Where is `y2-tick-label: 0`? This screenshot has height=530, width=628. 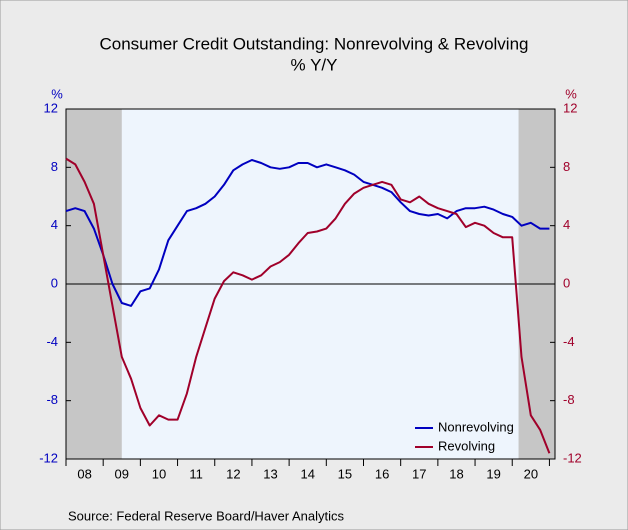
y2-tick-label: 0 is located at coordinates (566, 282).